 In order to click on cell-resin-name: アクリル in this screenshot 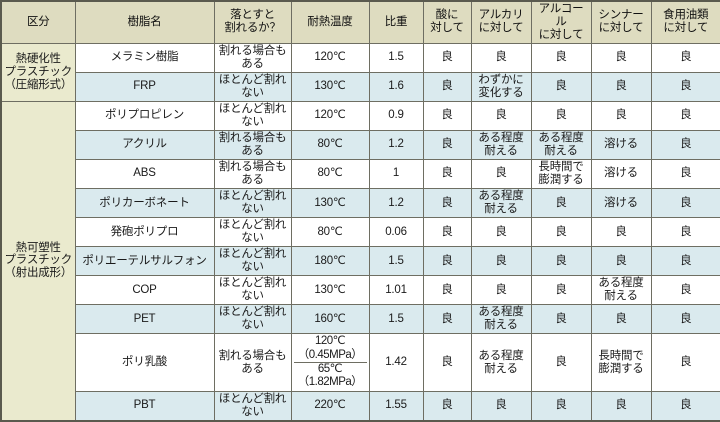, I will do `click(144, 144)`.